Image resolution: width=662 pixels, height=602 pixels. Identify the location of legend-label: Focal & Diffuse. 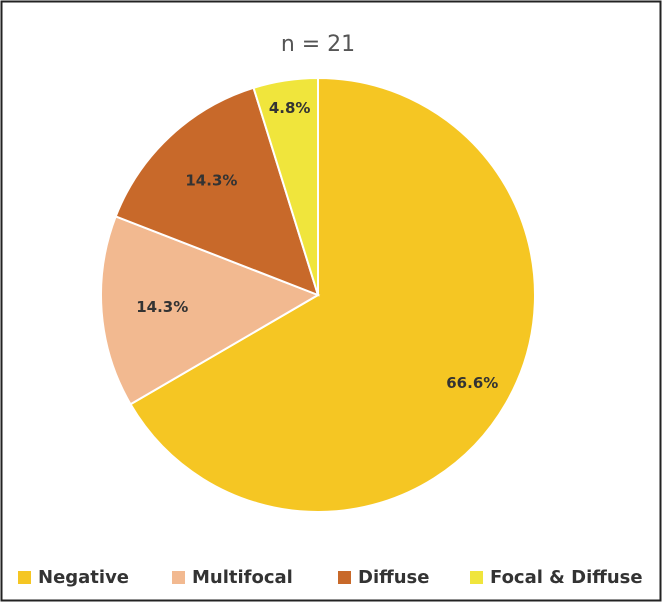
(566, 577).